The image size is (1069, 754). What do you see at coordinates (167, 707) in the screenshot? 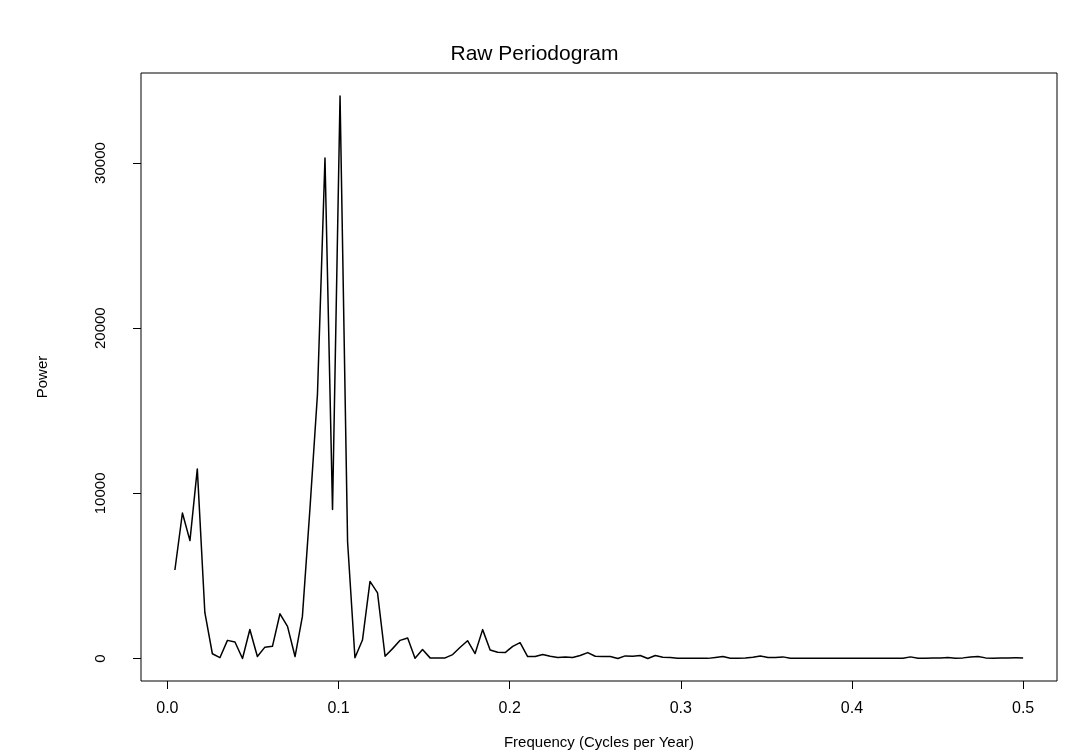
I see `x-tick-label: 0.0` at bounding box center [167, 707].